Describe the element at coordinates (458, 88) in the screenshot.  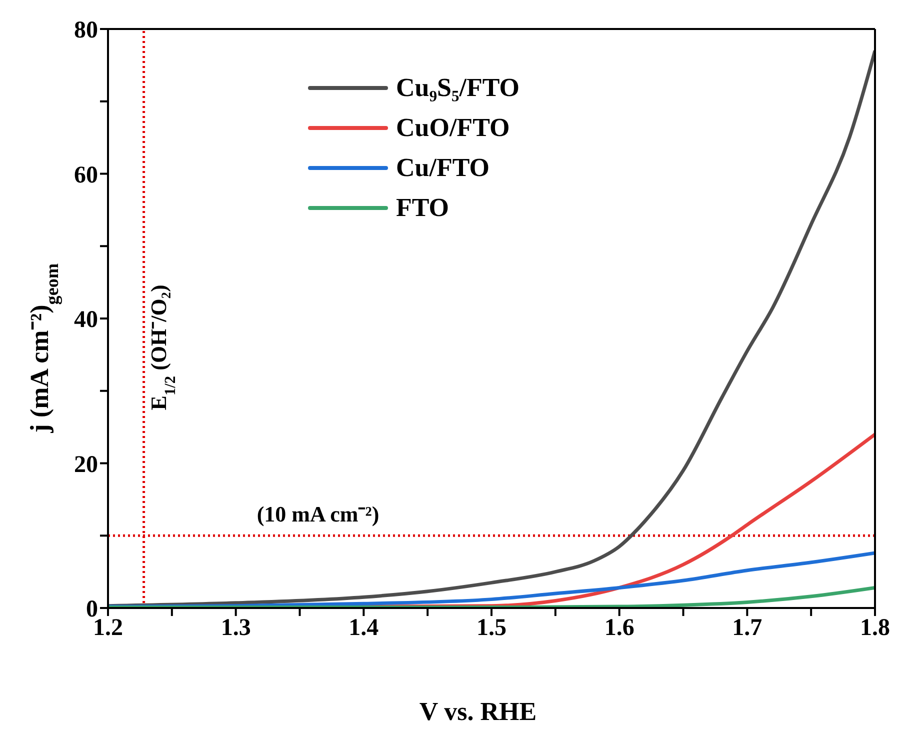
I see `legend-label: Cu₉S₅/FTO` at that location.